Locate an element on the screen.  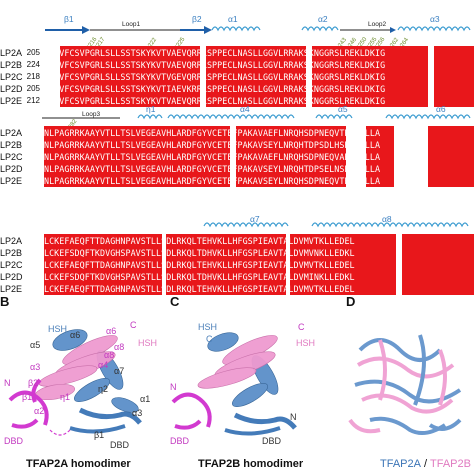
label-a7: α7 is located at coordinates (119, 371).